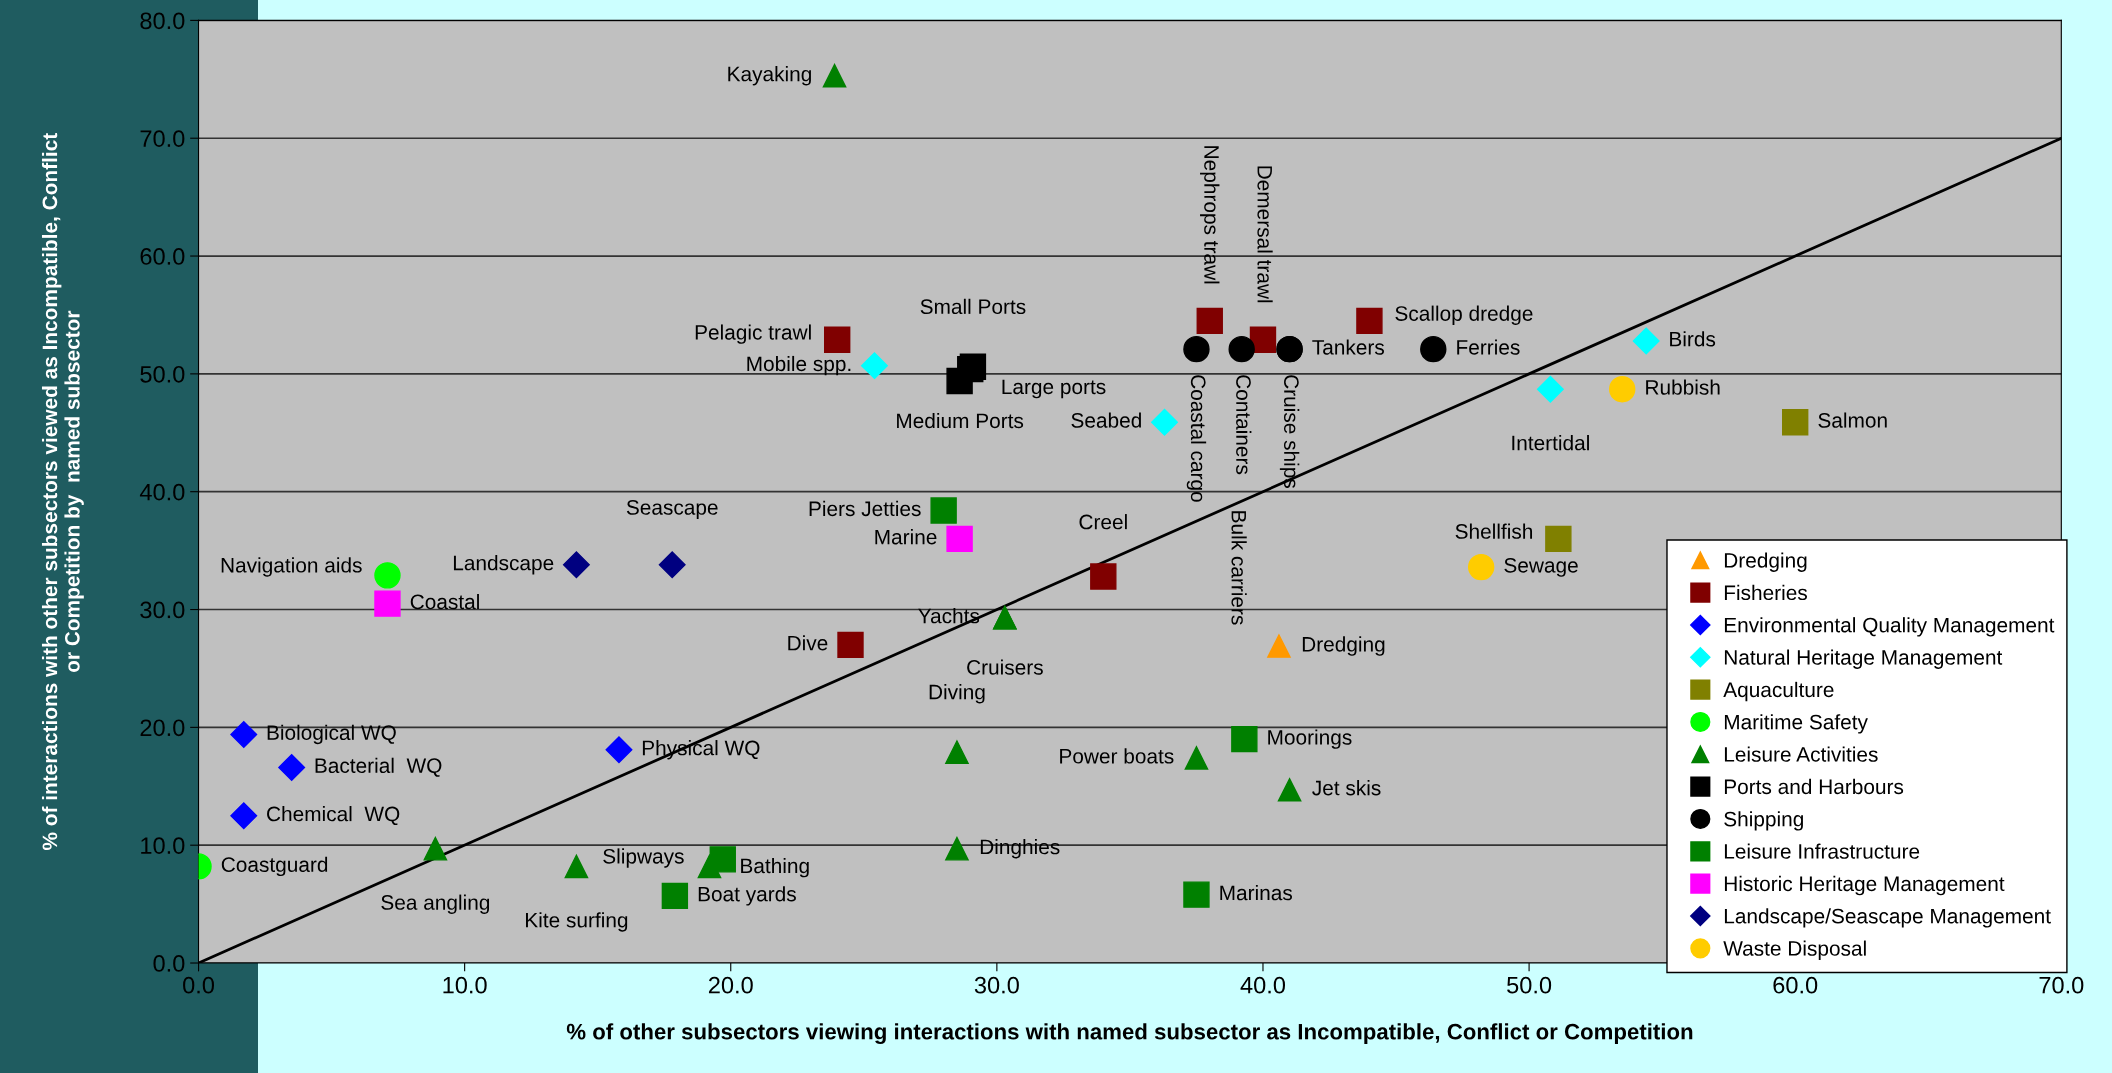  What do you see at coordinates (162, 256) in the screenshot?
I see `y-tick-label: 60.0` at bounding box center [162, 256].